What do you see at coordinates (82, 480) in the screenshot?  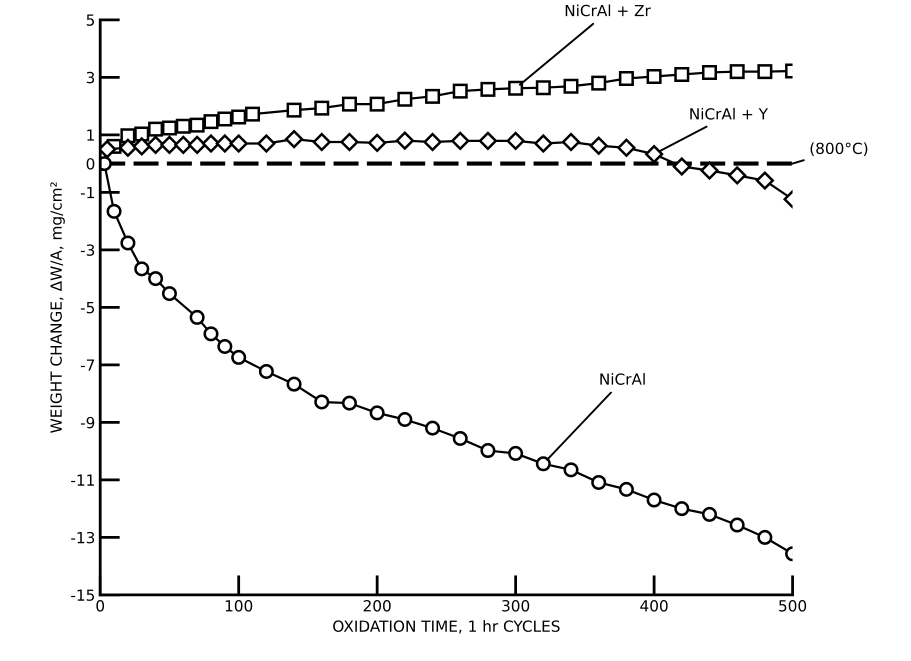 I see `y-tick-label: -11` at bounding box center [82, 480].